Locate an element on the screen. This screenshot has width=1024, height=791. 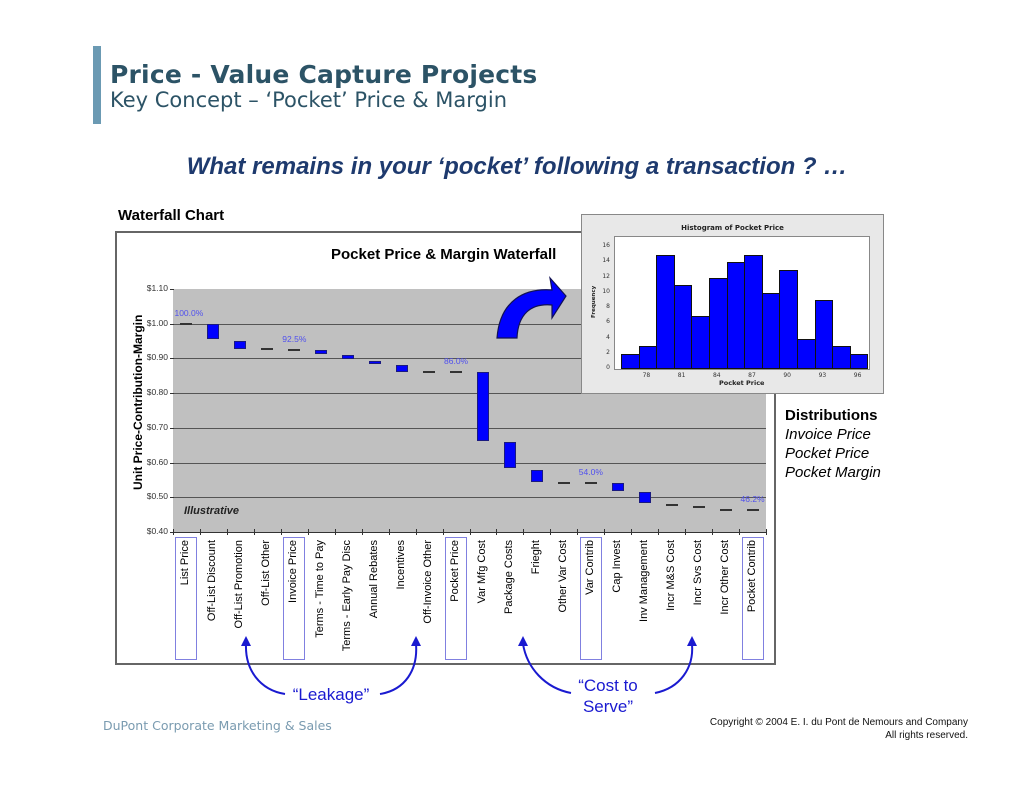
y-tick-label: $0.60 is located at coordinates (157, 461).